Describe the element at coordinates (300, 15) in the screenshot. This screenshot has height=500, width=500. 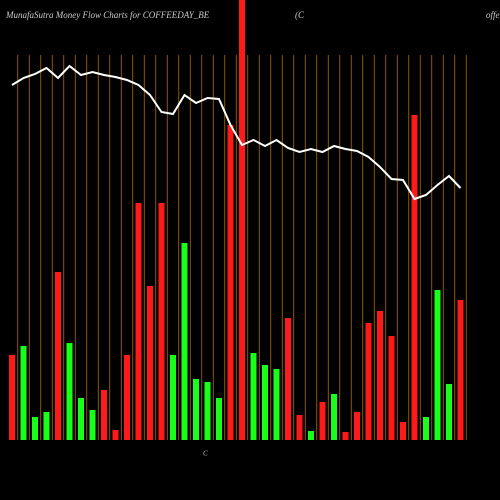
I see `chart-subtitle: (C` at that location.